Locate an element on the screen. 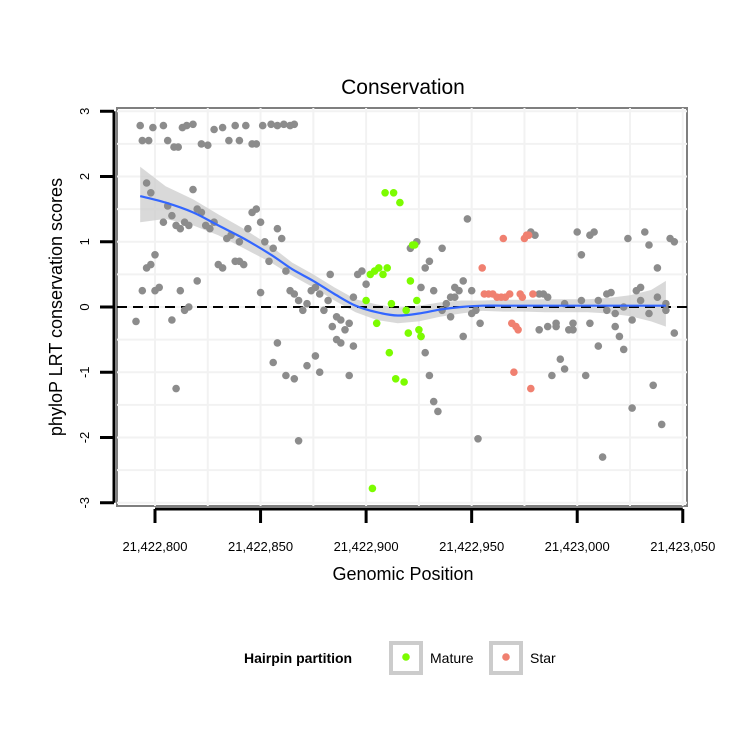 Image resolution: width=750 pixels, height=750 pixels. x-tick-label: 21,423,000 is located at coordinates (577, 546).